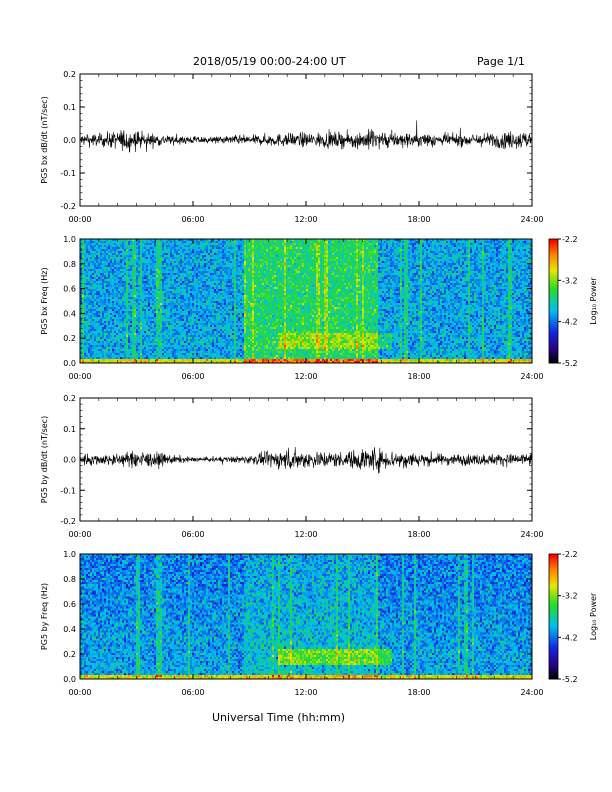 The width and height of the screenshot is (612, 792). I want to click on date-range-title: 2018/05/19 00:00-24:00 UT, so click(269, 61).